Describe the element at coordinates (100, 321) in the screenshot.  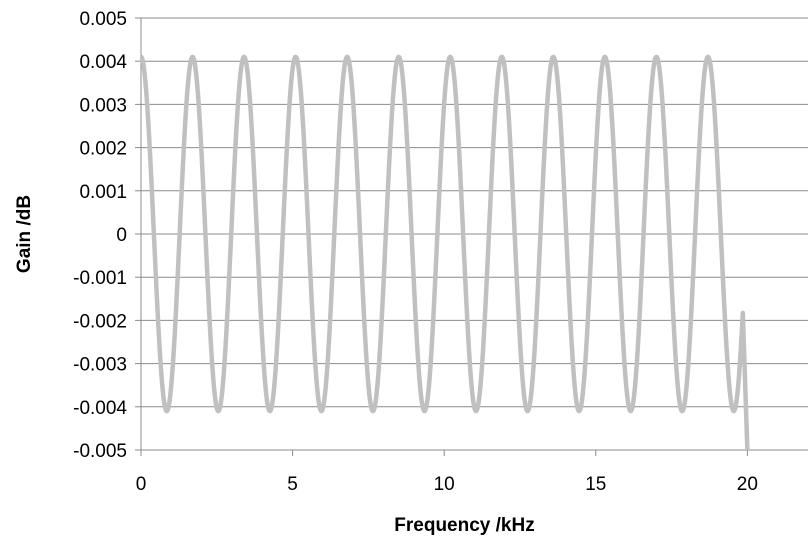
I see `y-tick-label: -0.002` at that location.